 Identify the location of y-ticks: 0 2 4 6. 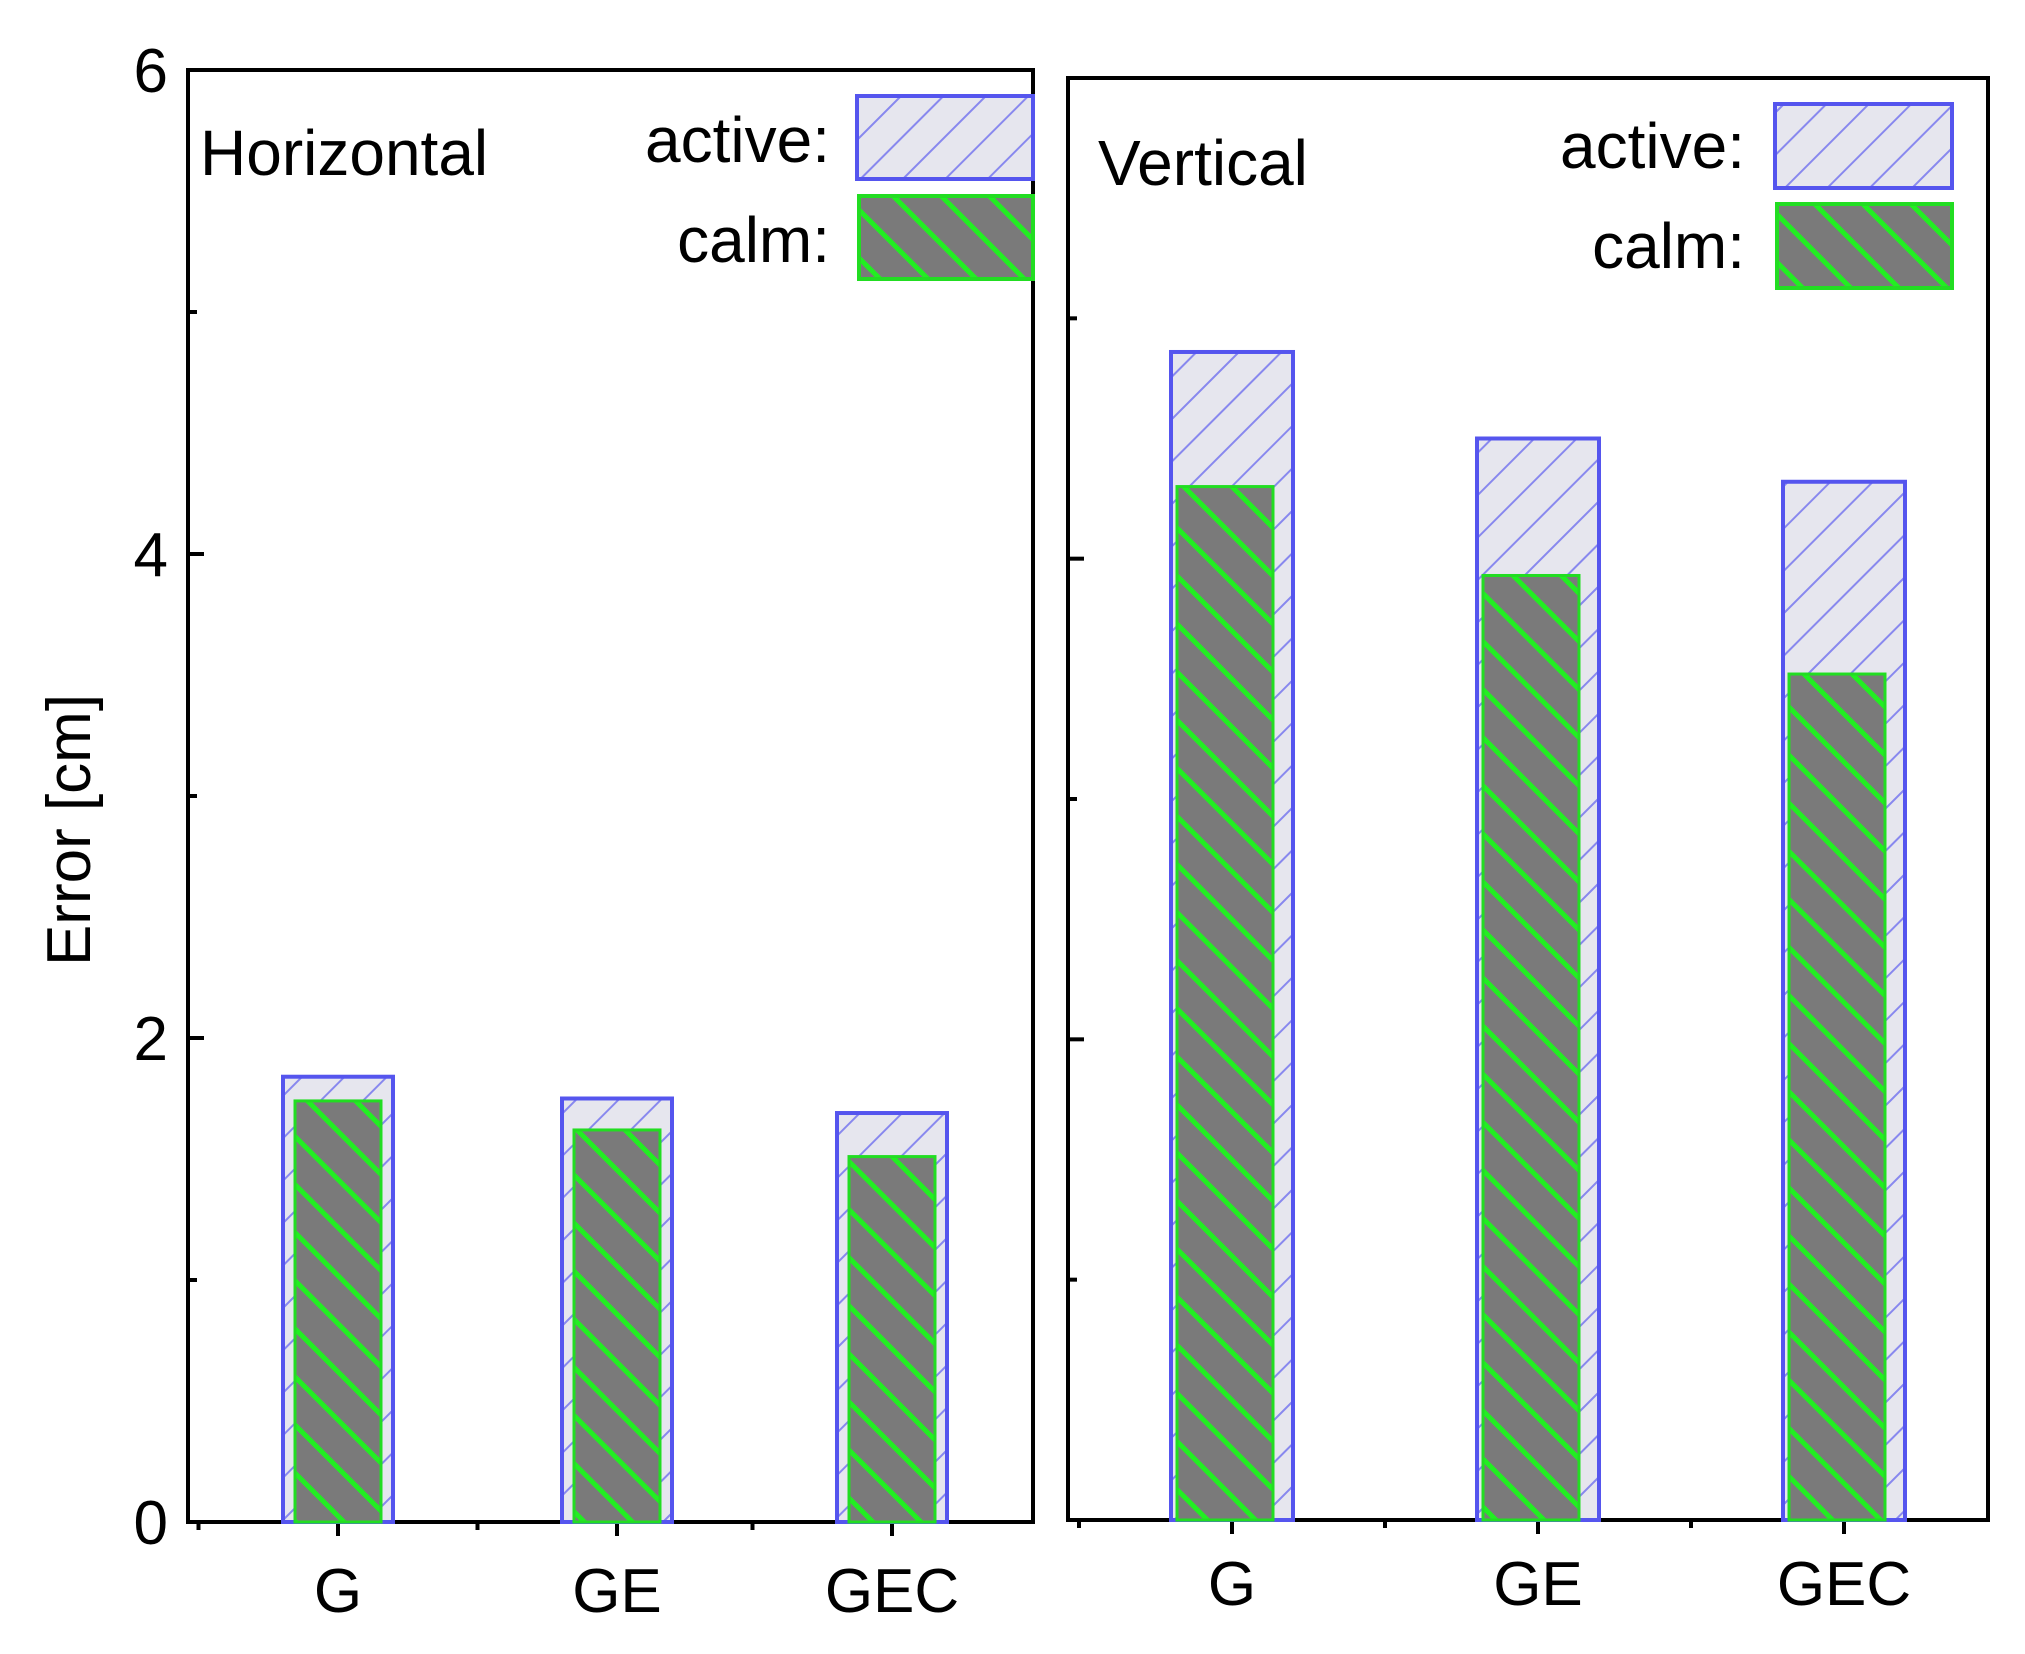
(169, 797).